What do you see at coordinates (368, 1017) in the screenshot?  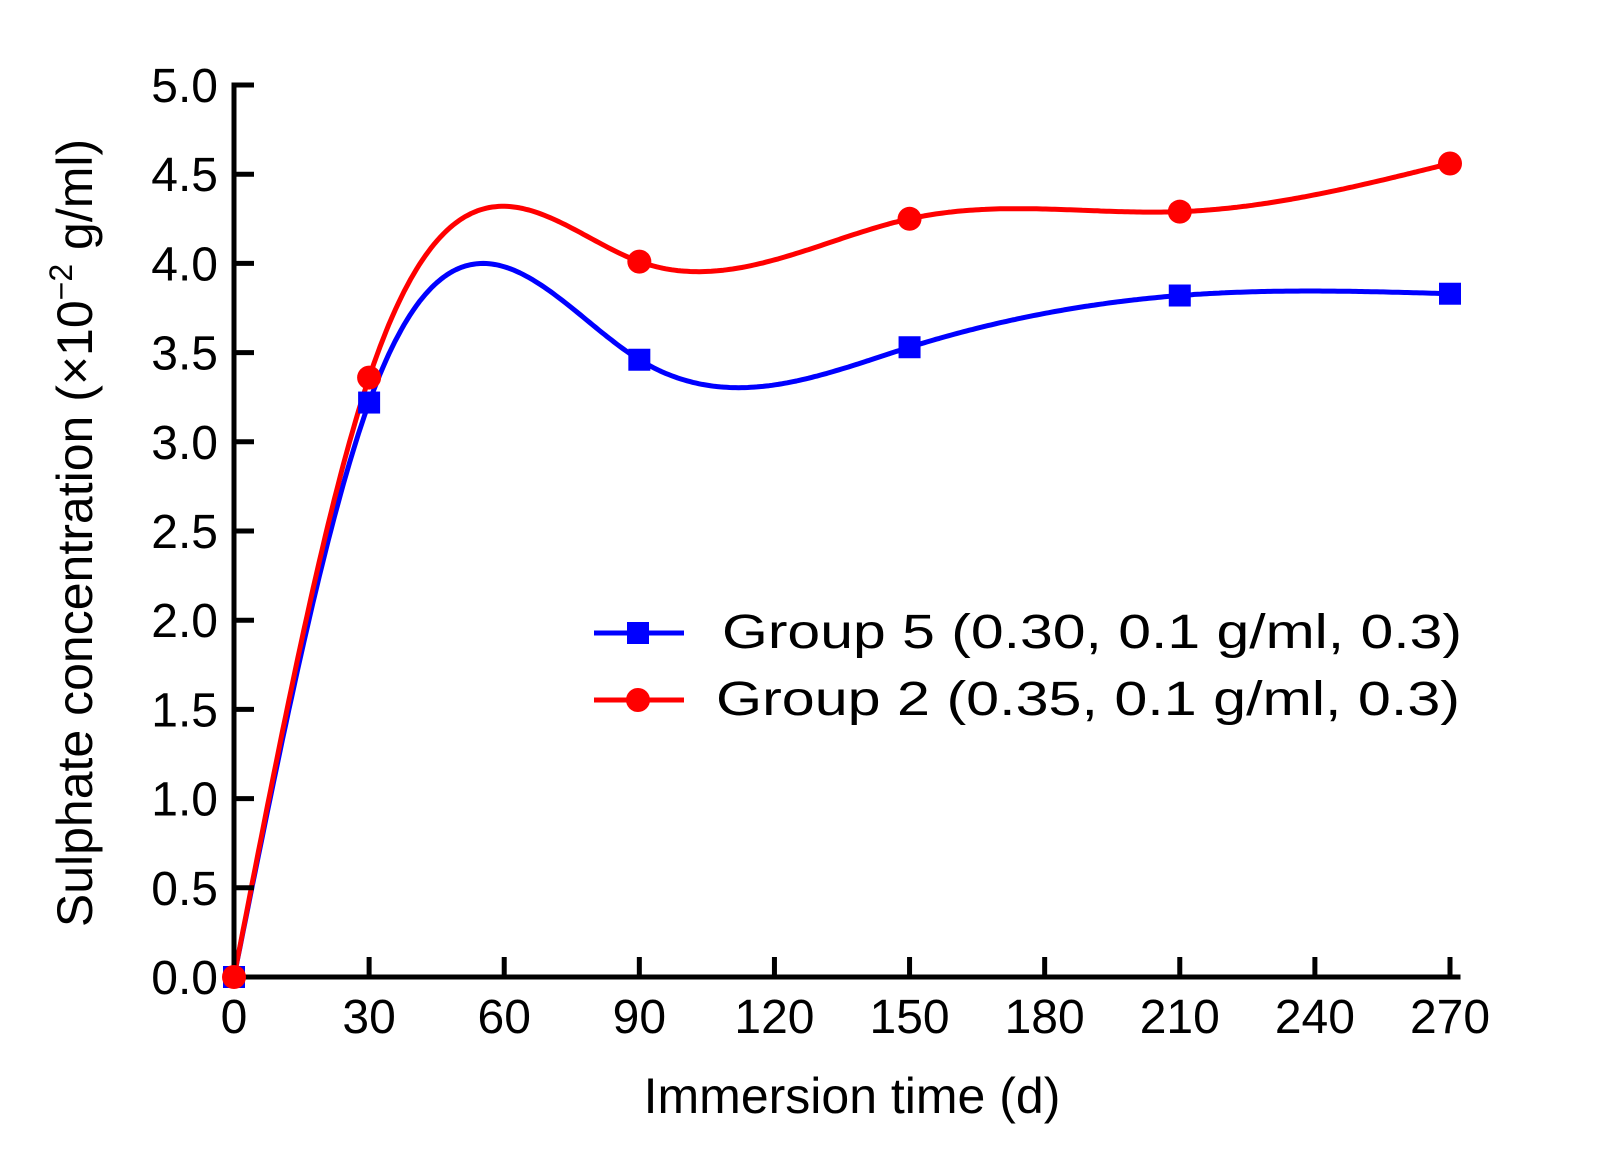 I see `x-tick-label: 30` at bounding box center [368, 1017].